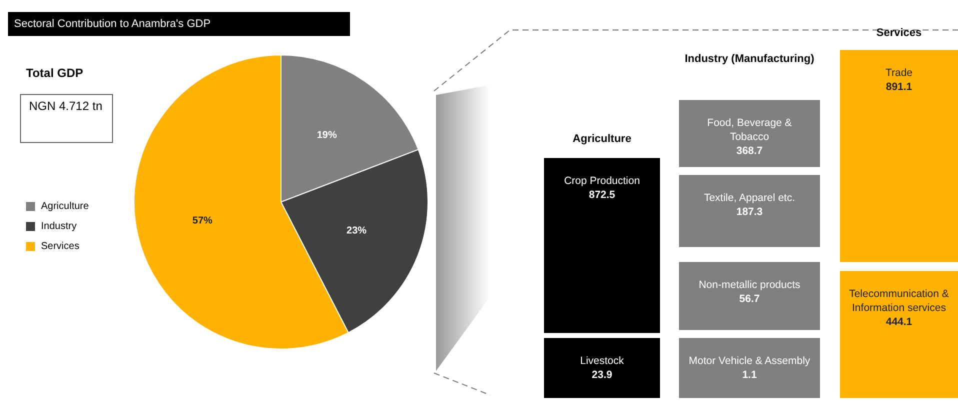 The width and height of the screenshot is (958, 401). What do you see at coordinates (326, 135) in the screenshot?
I see `data-label: 19%` at bounding box center [326, 135].